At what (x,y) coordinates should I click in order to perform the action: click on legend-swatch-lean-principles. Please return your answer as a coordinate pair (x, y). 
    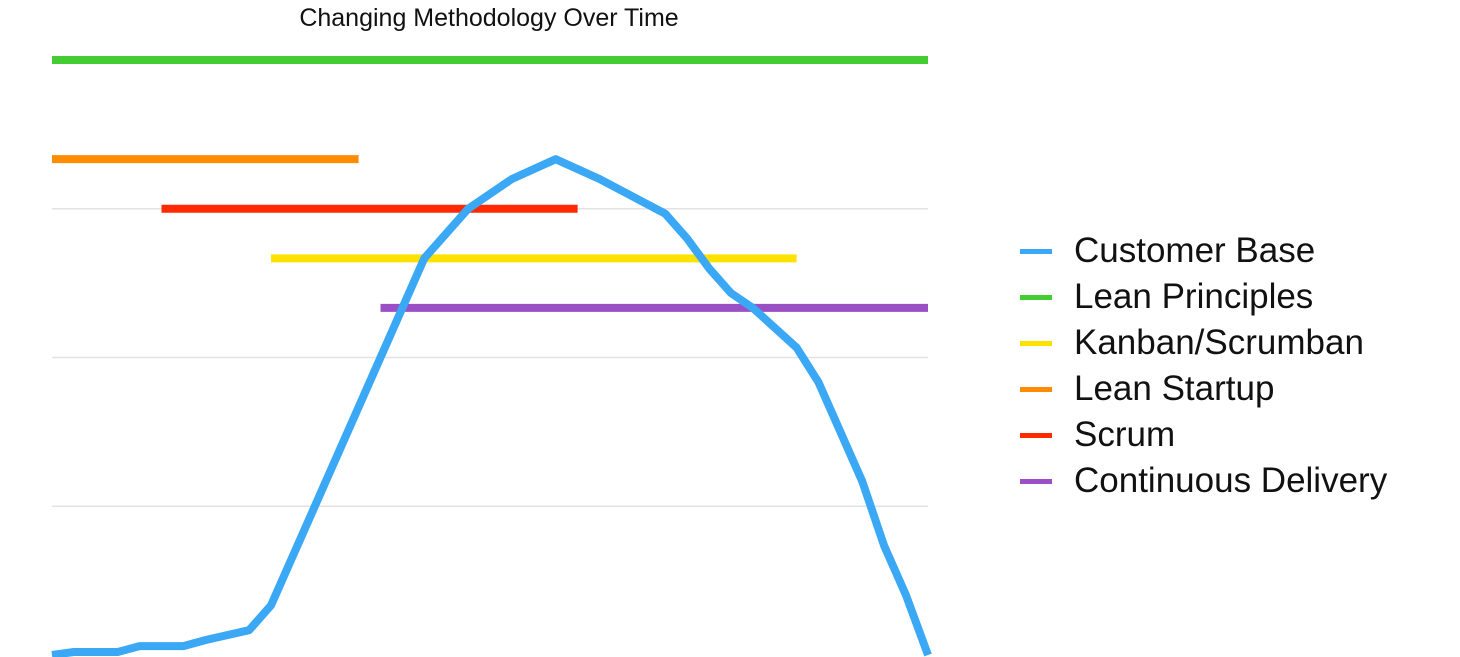
    Looking at the image, I should click on (1036, 297).